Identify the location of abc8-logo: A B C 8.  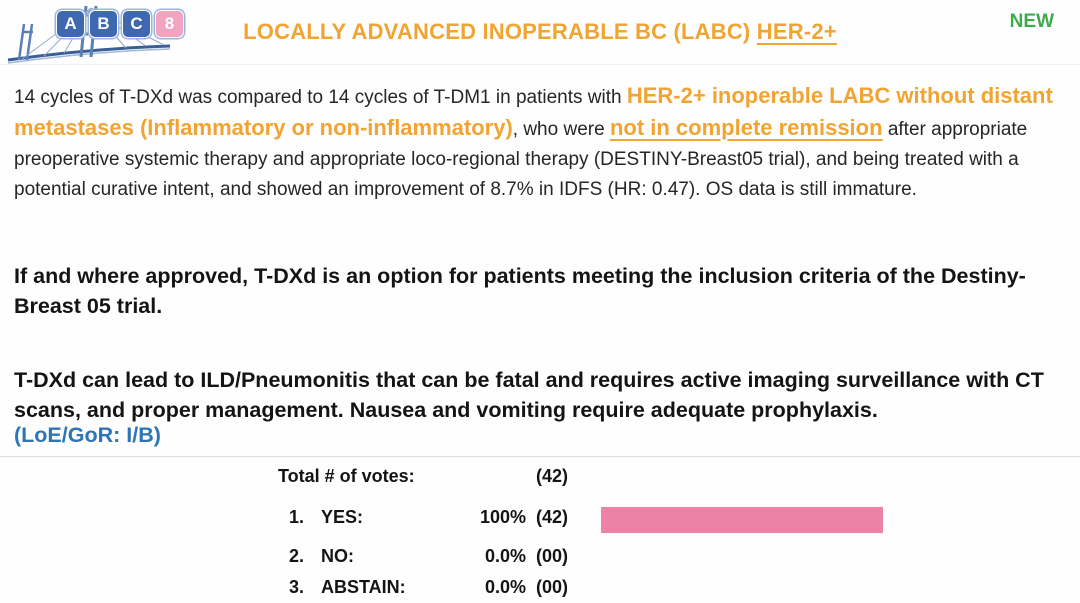
(95, 33).